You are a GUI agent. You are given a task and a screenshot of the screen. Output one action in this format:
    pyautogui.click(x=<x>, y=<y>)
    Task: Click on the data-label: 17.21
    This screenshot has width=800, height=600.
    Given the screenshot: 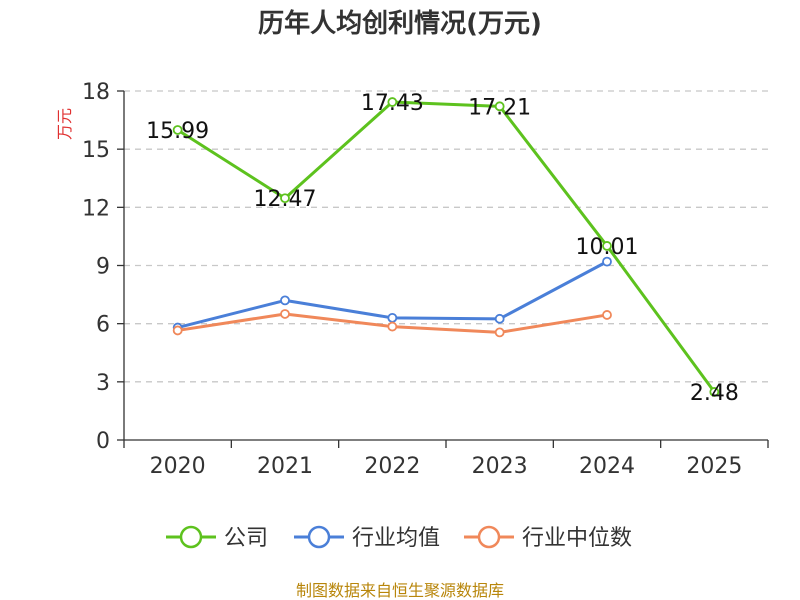 What is the action you would take?
    pyautogui.click(x=499, y=107)
    